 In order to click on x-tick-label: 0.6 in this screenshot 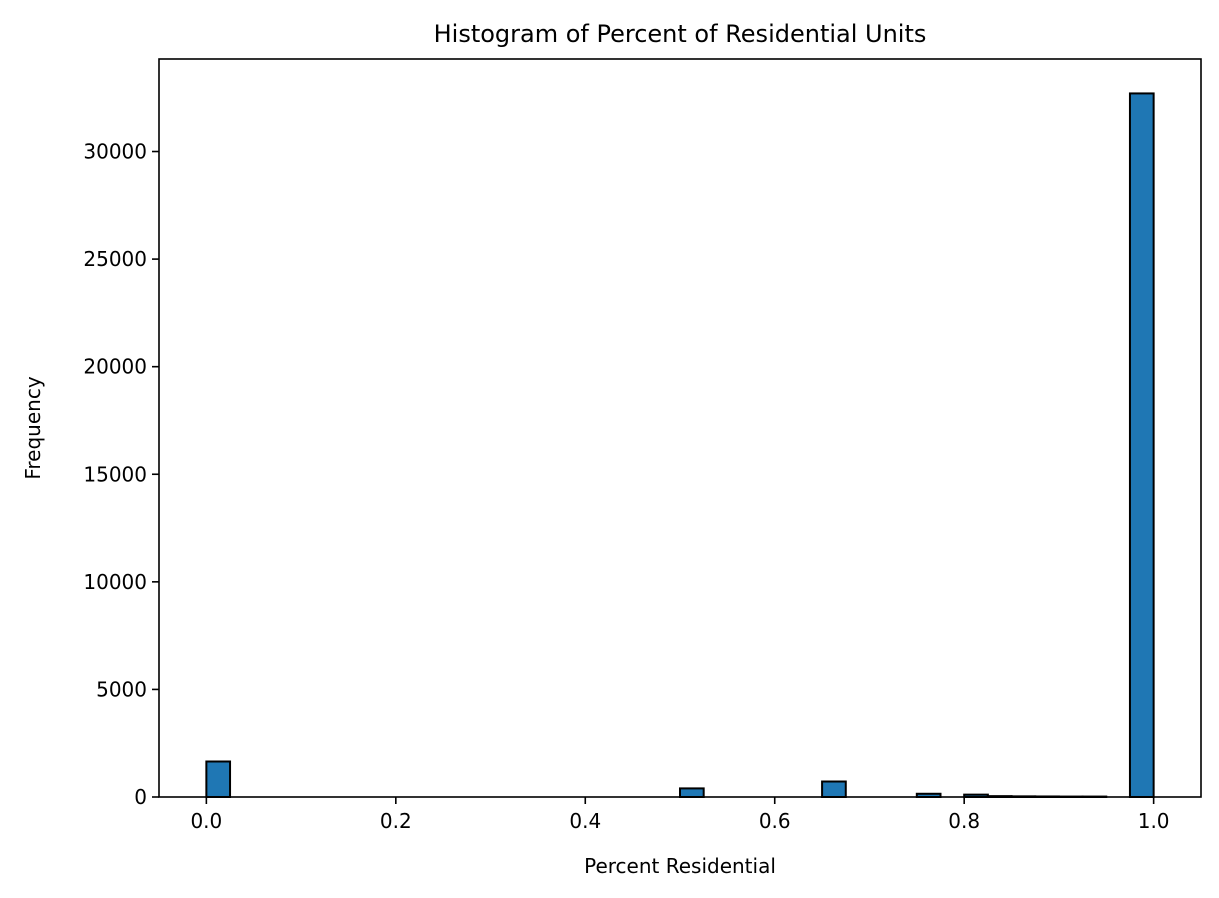, I will do `click(775, 821)`.